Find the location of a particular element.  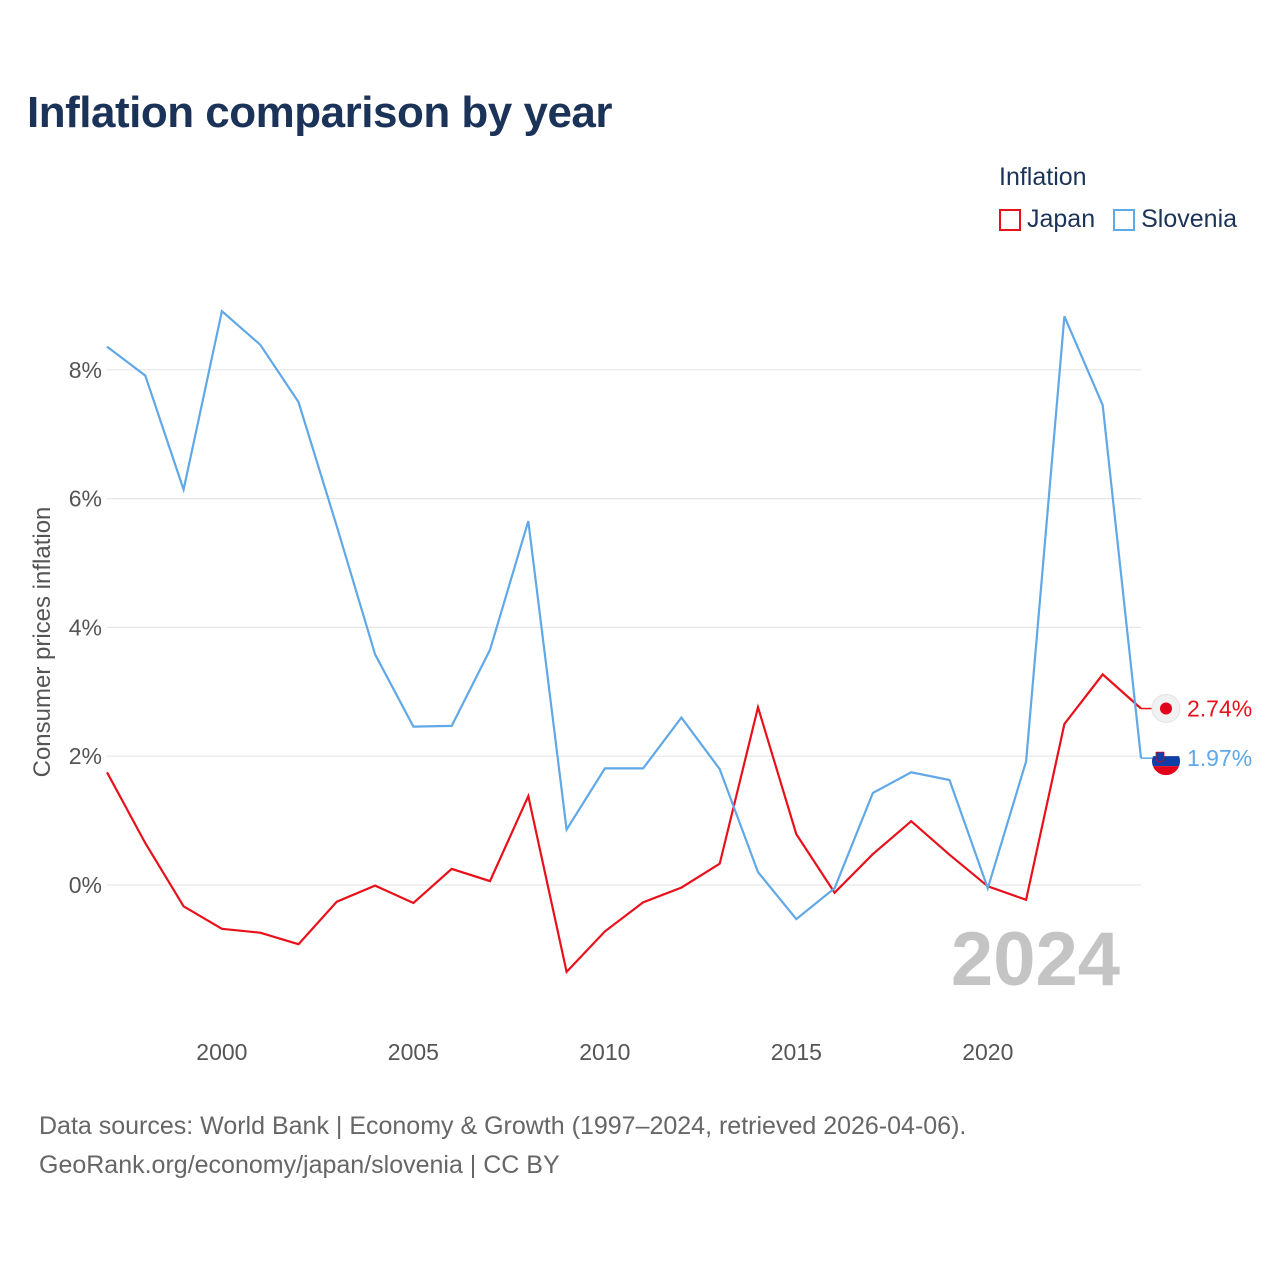

slovenia-flag-icon is located at coordinates (1166, 761).